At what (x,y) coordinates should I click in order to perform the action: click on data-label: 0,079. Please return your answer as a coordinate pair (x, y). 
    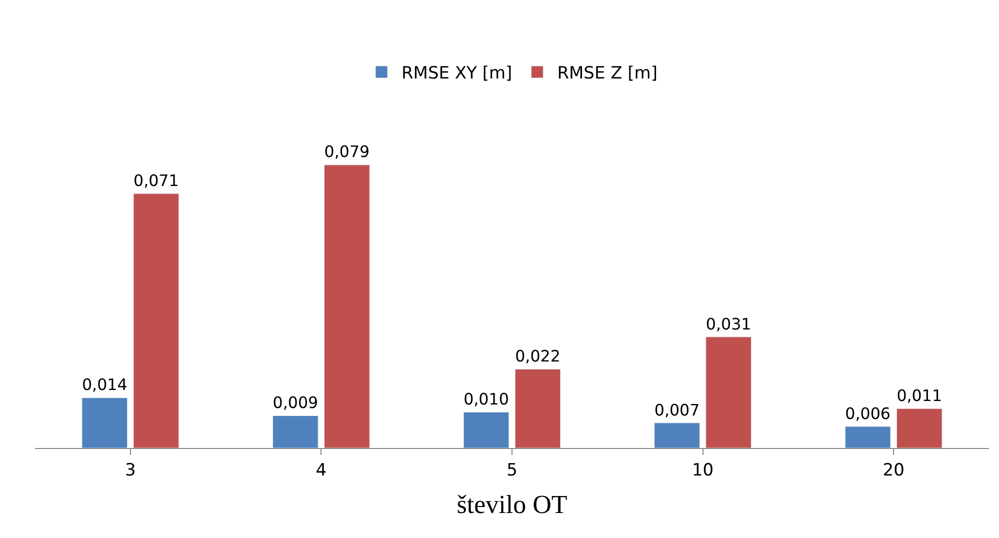
    Looking at the image, I should click on (347, 152).